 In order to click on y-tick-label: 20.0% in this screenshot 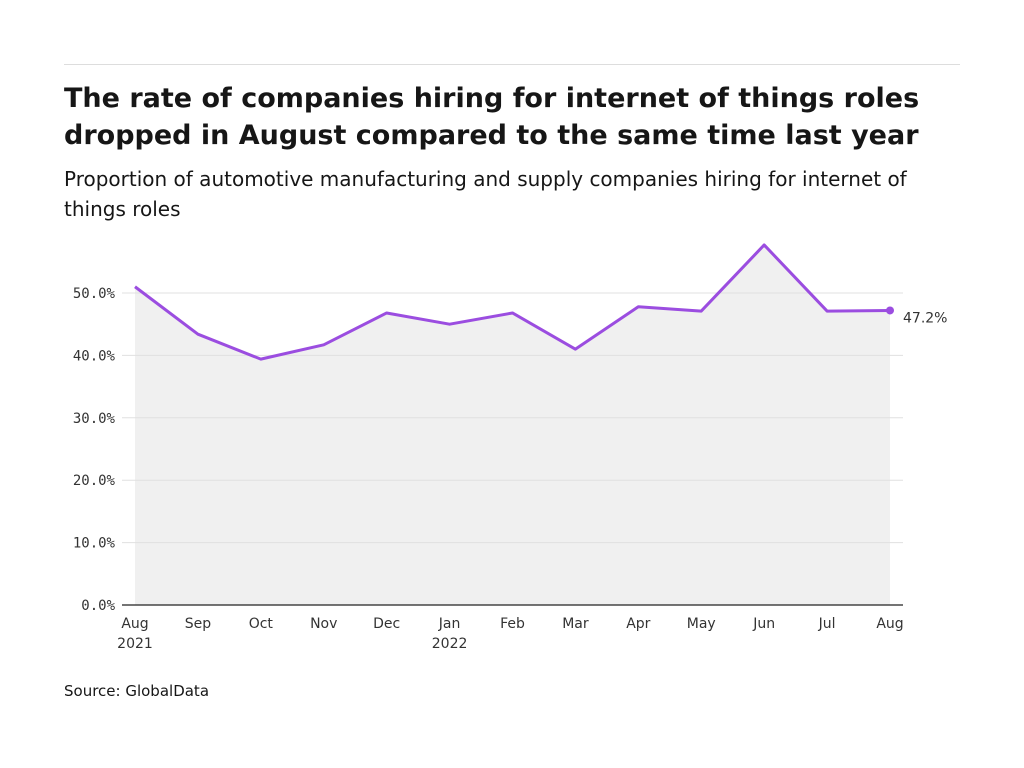, I will do `click(94, 481)`.